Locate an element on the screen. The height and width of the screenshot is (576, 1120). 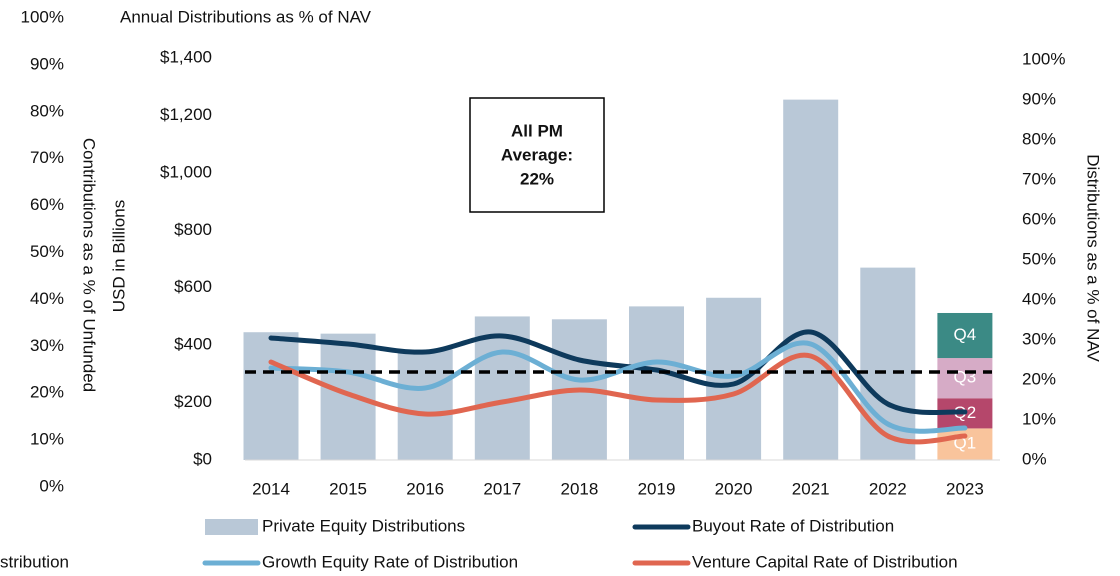
y-tick-label: $0 is located at coordinates (202, 458).